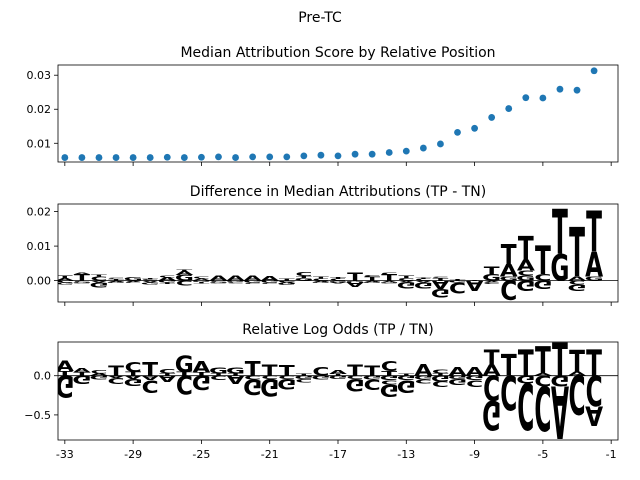 The image size is (640, 480). Describe the element at coordinates (270, 454) in the screenshot. I see `x-tick-label: -21` at that location.